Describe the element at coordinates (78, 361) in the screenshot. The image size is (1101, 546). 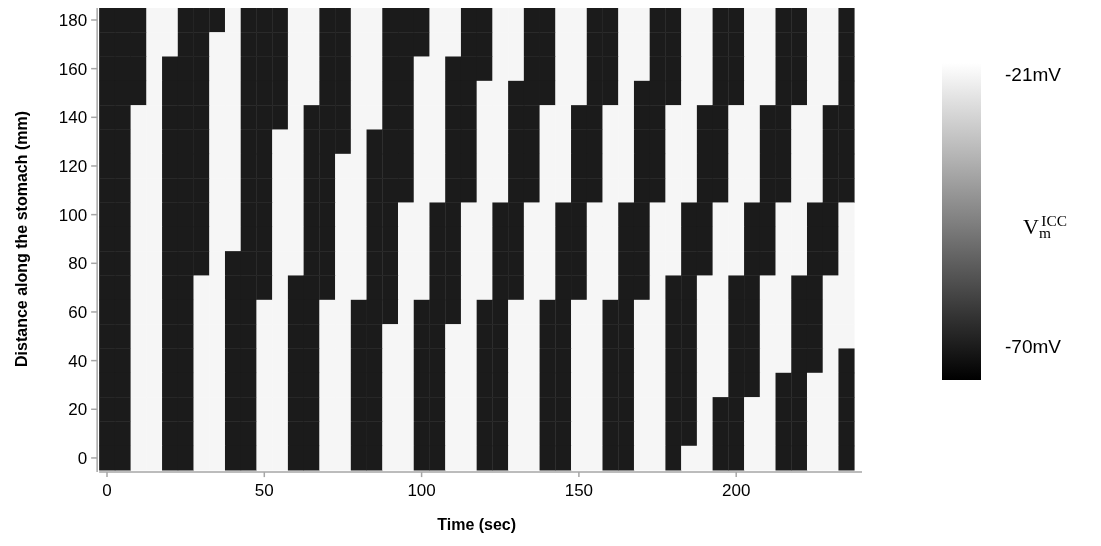
I see `y-tick-label: 40` at that location.